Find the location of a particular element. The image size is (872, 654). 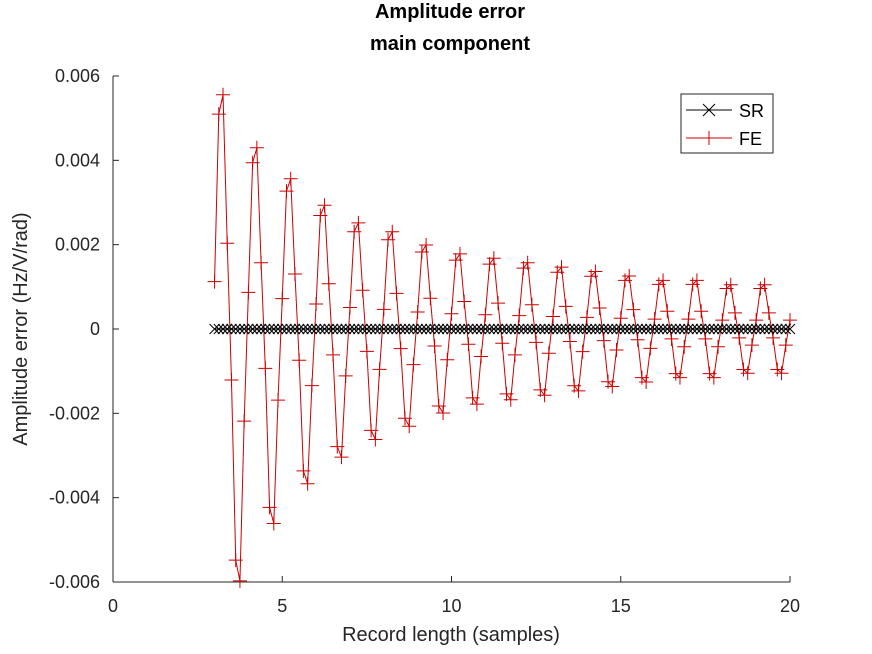

y-tick-label: -0.004 is located at coordinates (74, 498).